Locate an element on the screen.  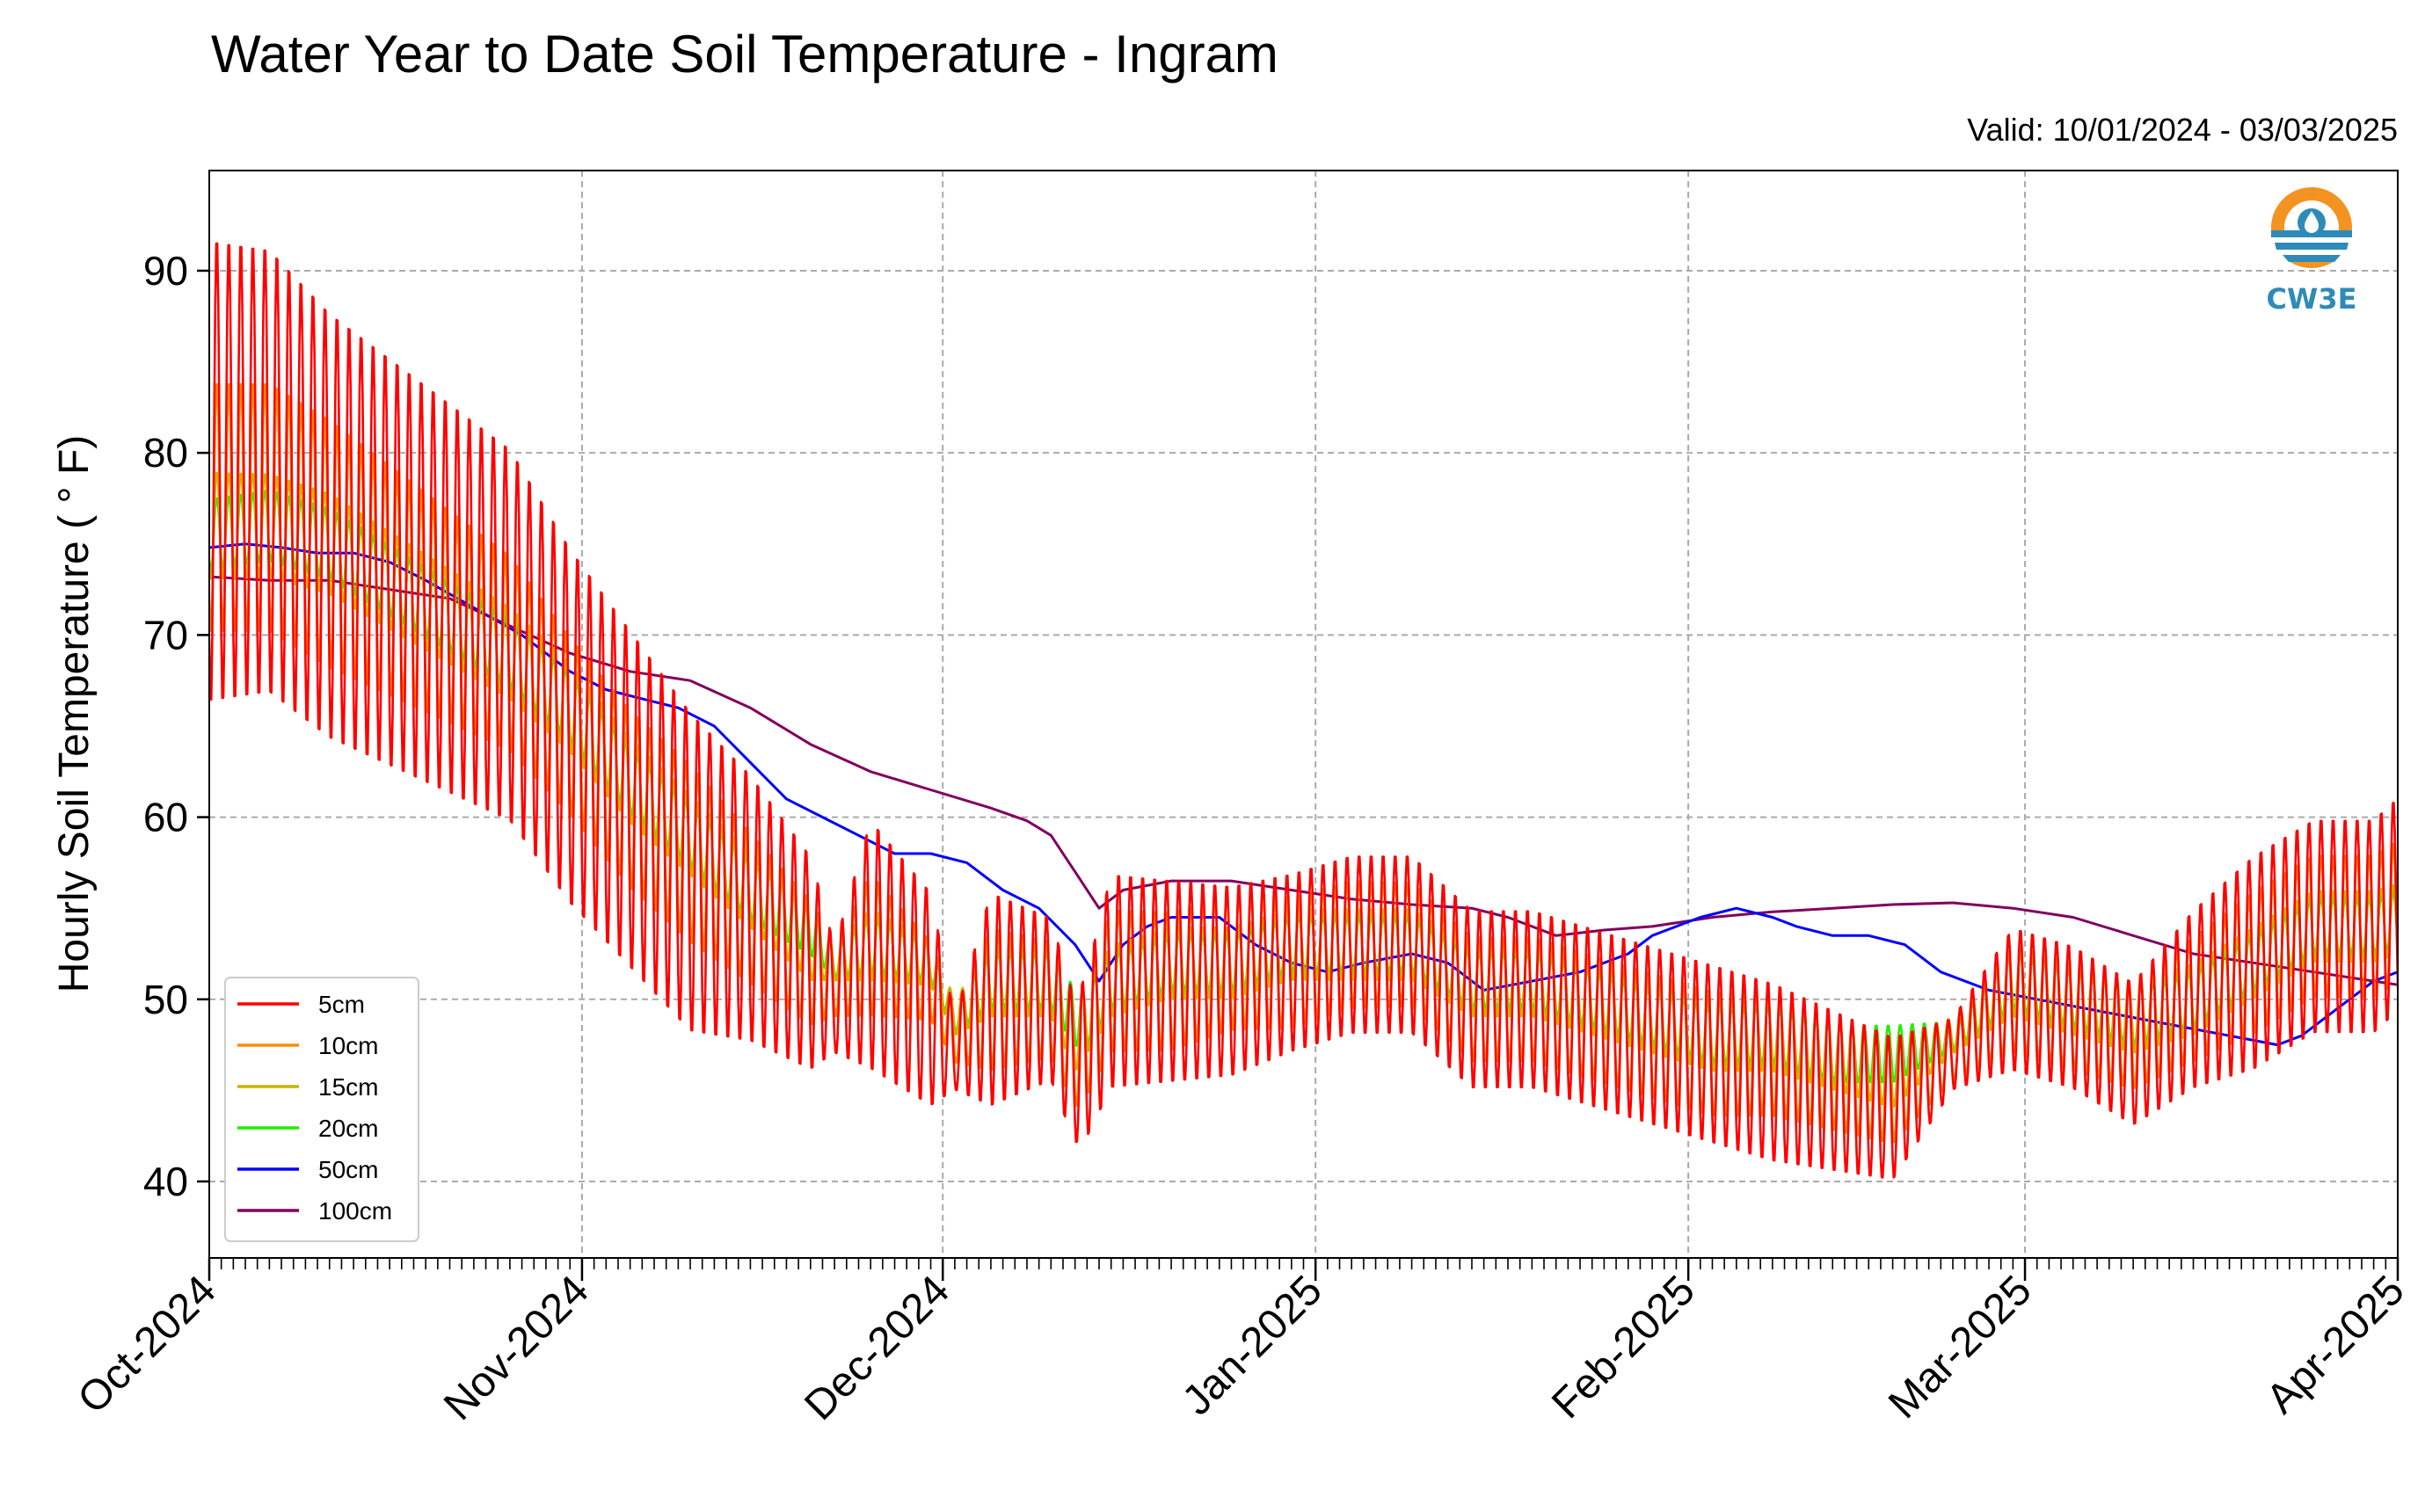
x-tick-label: Mar-2025 is located at coordinates (1960, 1347).